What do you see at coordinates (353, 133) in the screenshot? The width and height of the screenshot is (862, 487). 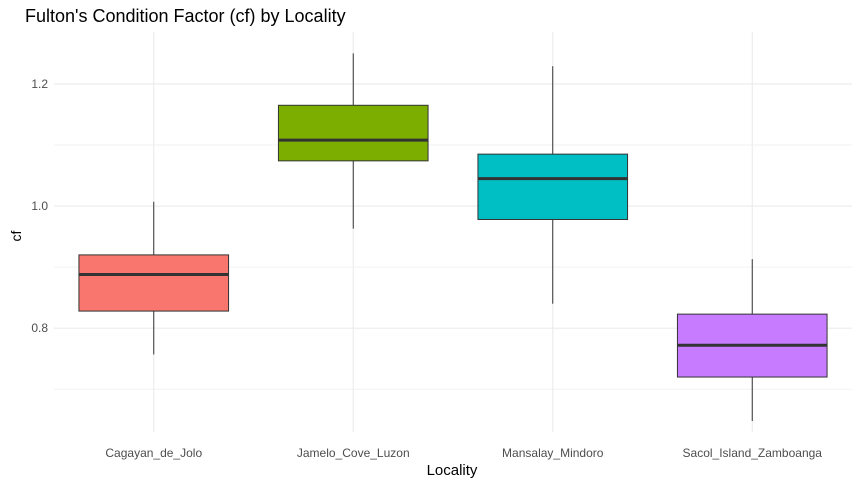 I see `box-jamelo-cove-luzon` at bounding box center [353, 133].